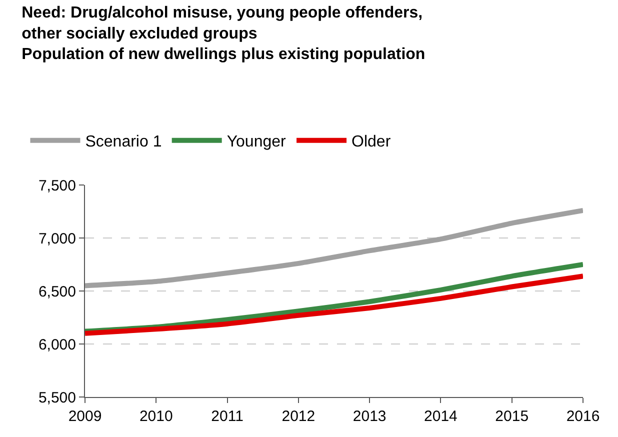 The height and width of the screenshot is (437, 618). I want to click on x-tick-label: 2016, so click(583, 416).